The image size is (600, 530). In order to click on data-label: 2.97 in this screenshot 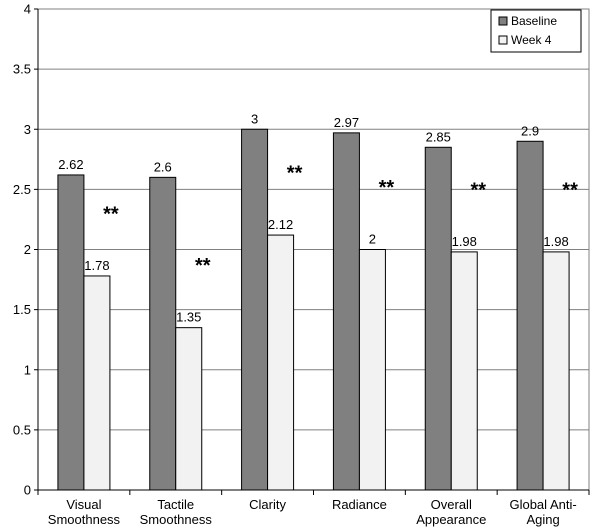, I will do `click(346, 122)`.